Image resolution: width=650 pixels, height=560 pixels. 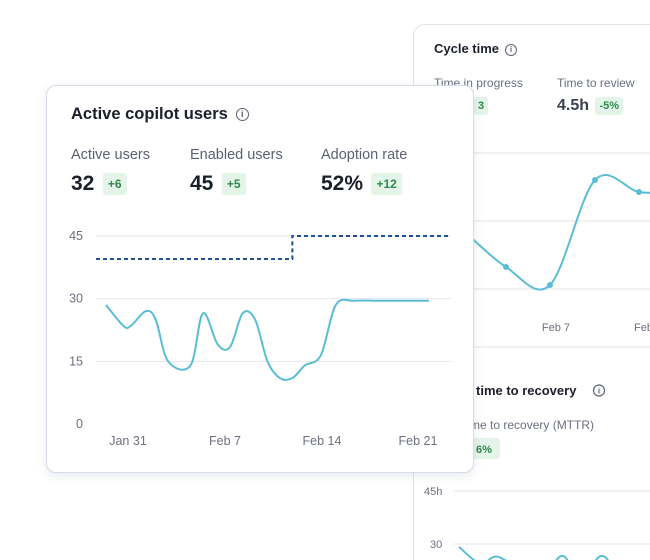 What do you see at coordinates (481, 106) in the screenshot?
I see `time-in-progress-badge: 3` at bounding box center [481, 106].